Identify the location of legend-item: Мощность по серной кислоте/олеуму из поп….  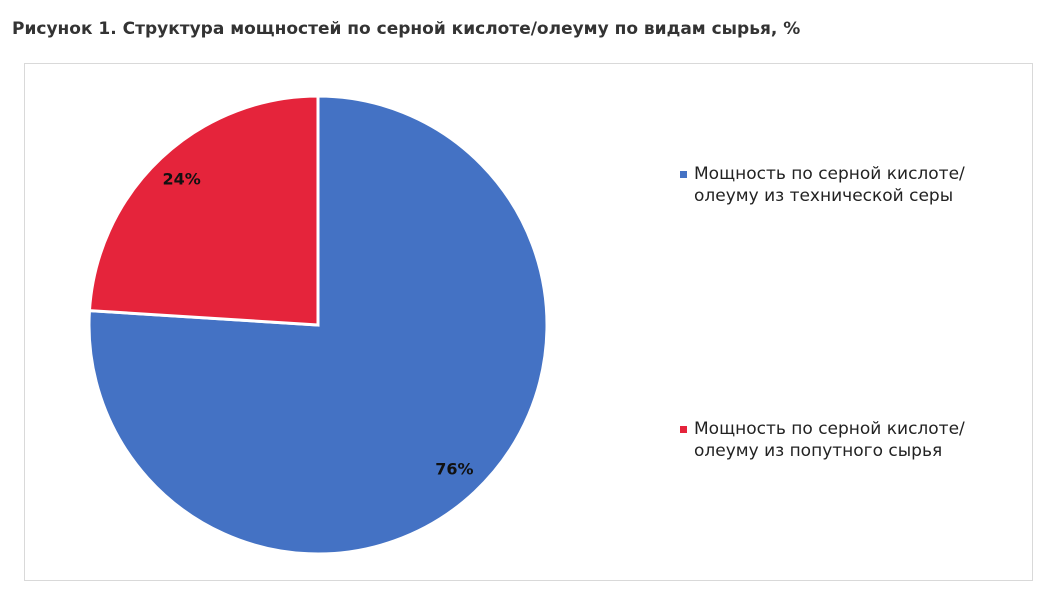
(852, 440).